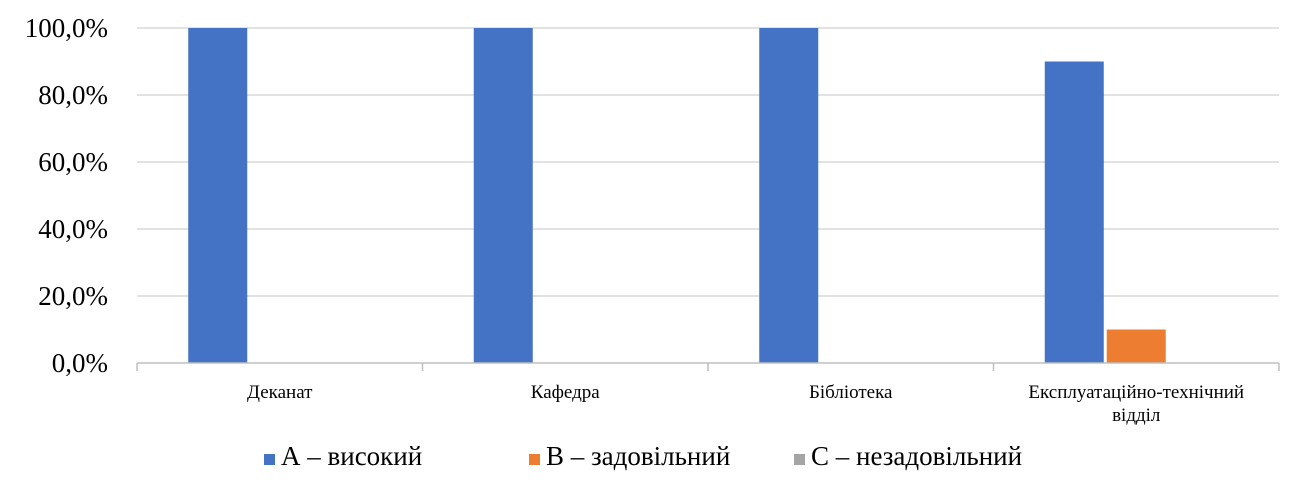  I want to click on y-tick-label: 100,0%, so click(66, 28).